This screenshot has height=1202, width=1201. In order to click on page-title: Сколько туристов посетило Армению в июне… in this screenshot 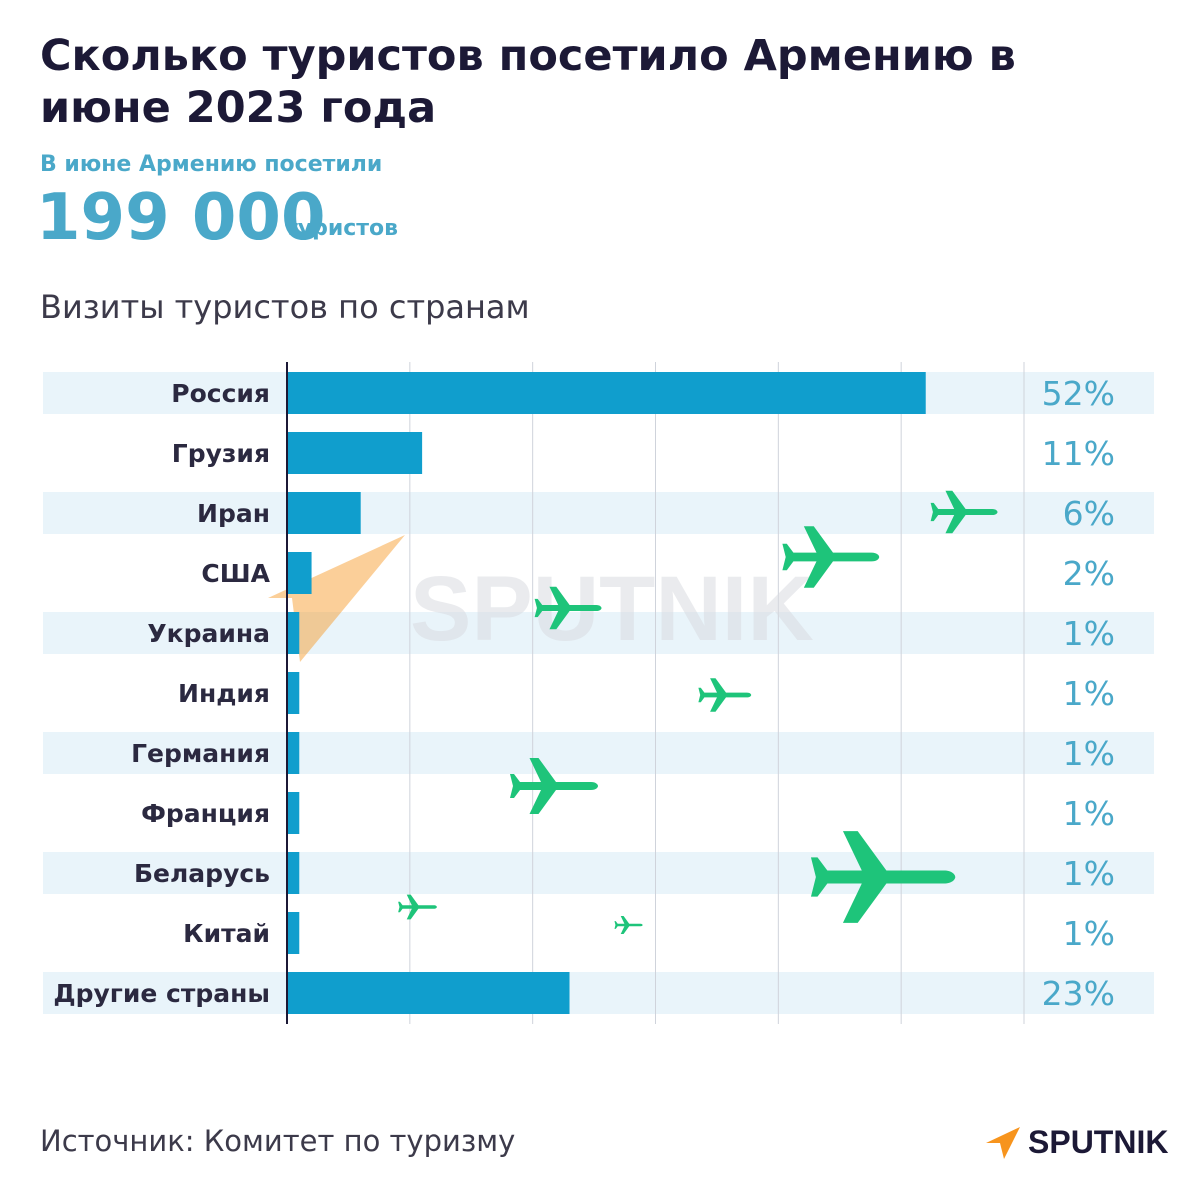, I will do `click(528, 82)`.